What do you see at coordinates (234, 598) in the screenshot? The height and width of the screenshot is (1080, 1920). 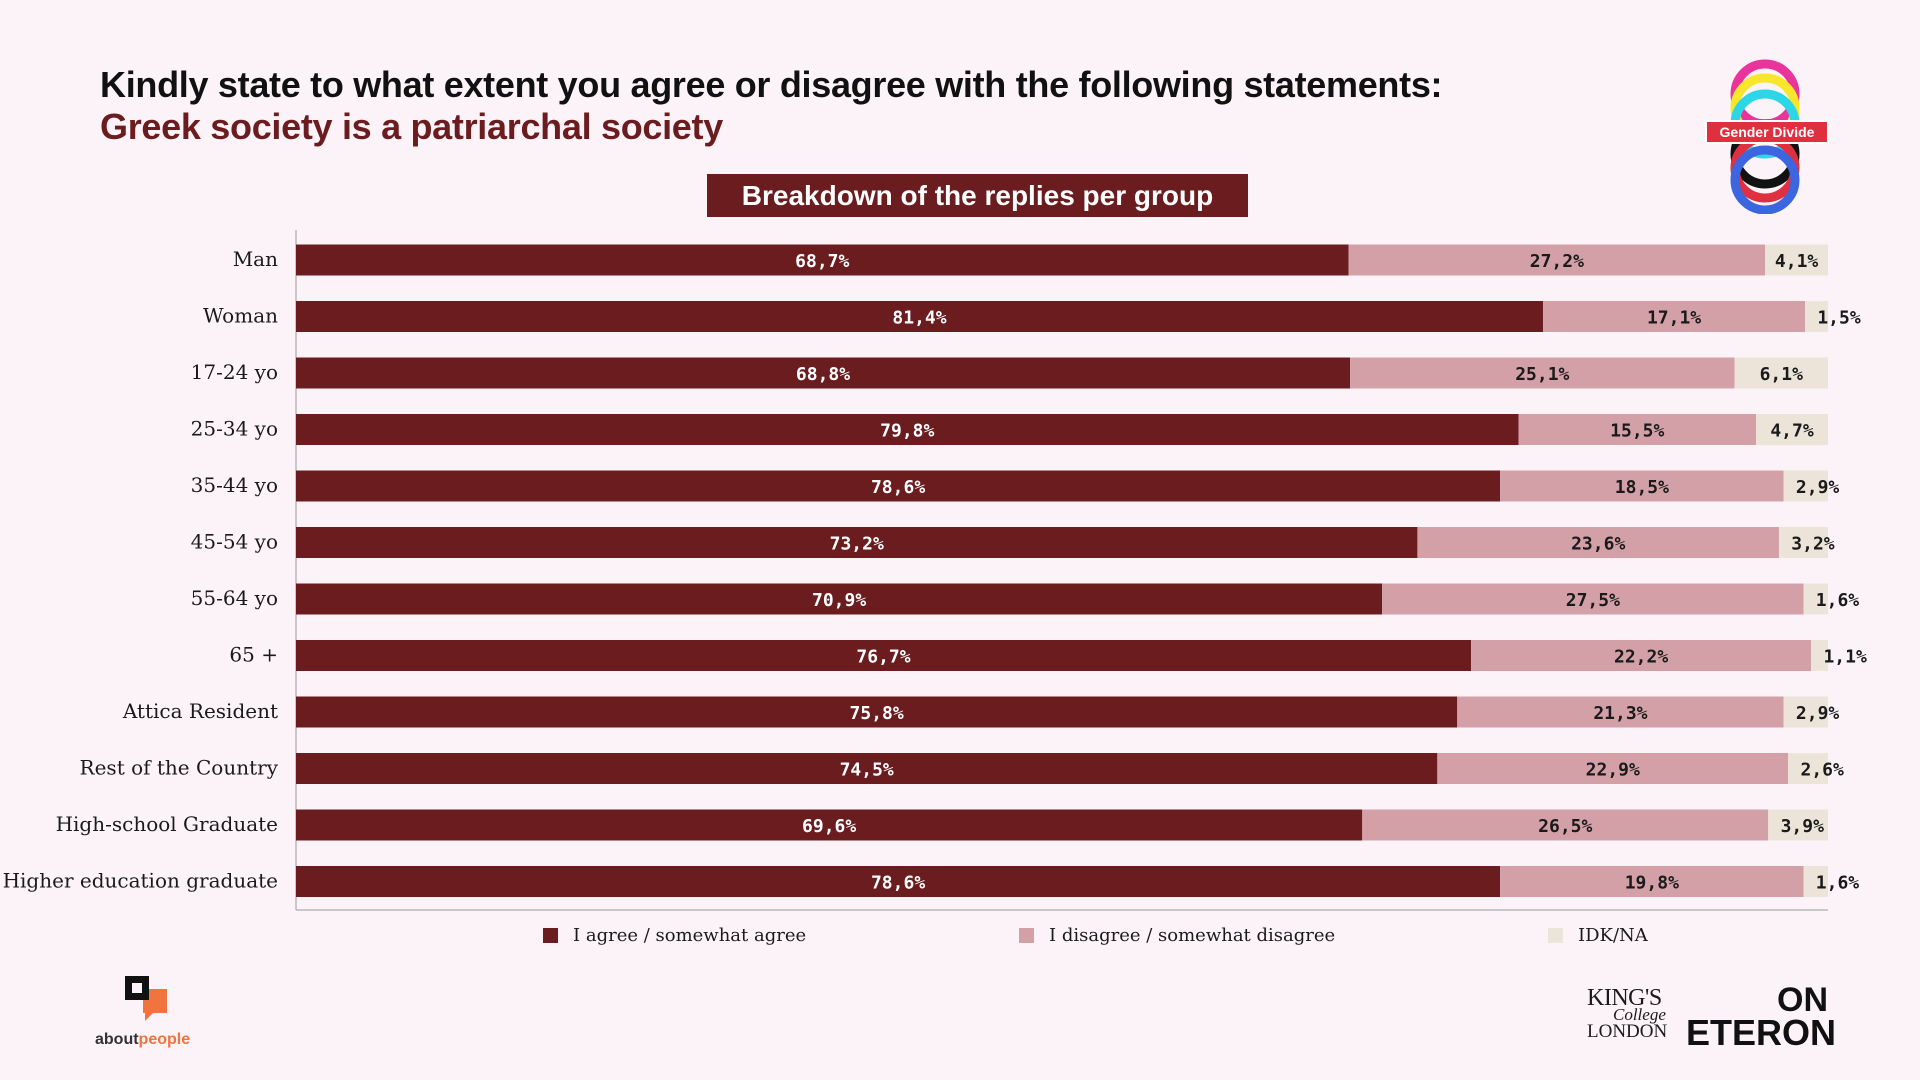 I see `category-label: 55-64 yo` at bounding box center [234, 598].